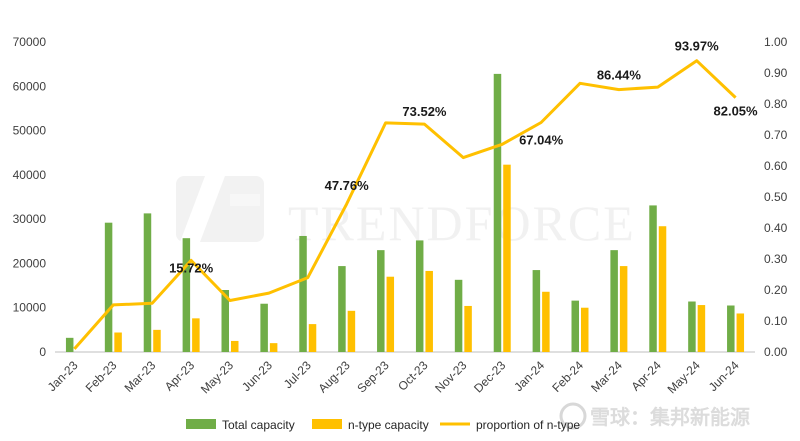 This screenshot has height=441, width=800. Describe the element at coordinates (191, 267) in the screenshot. I see `proportion-data-label: 15.72%` at that location.